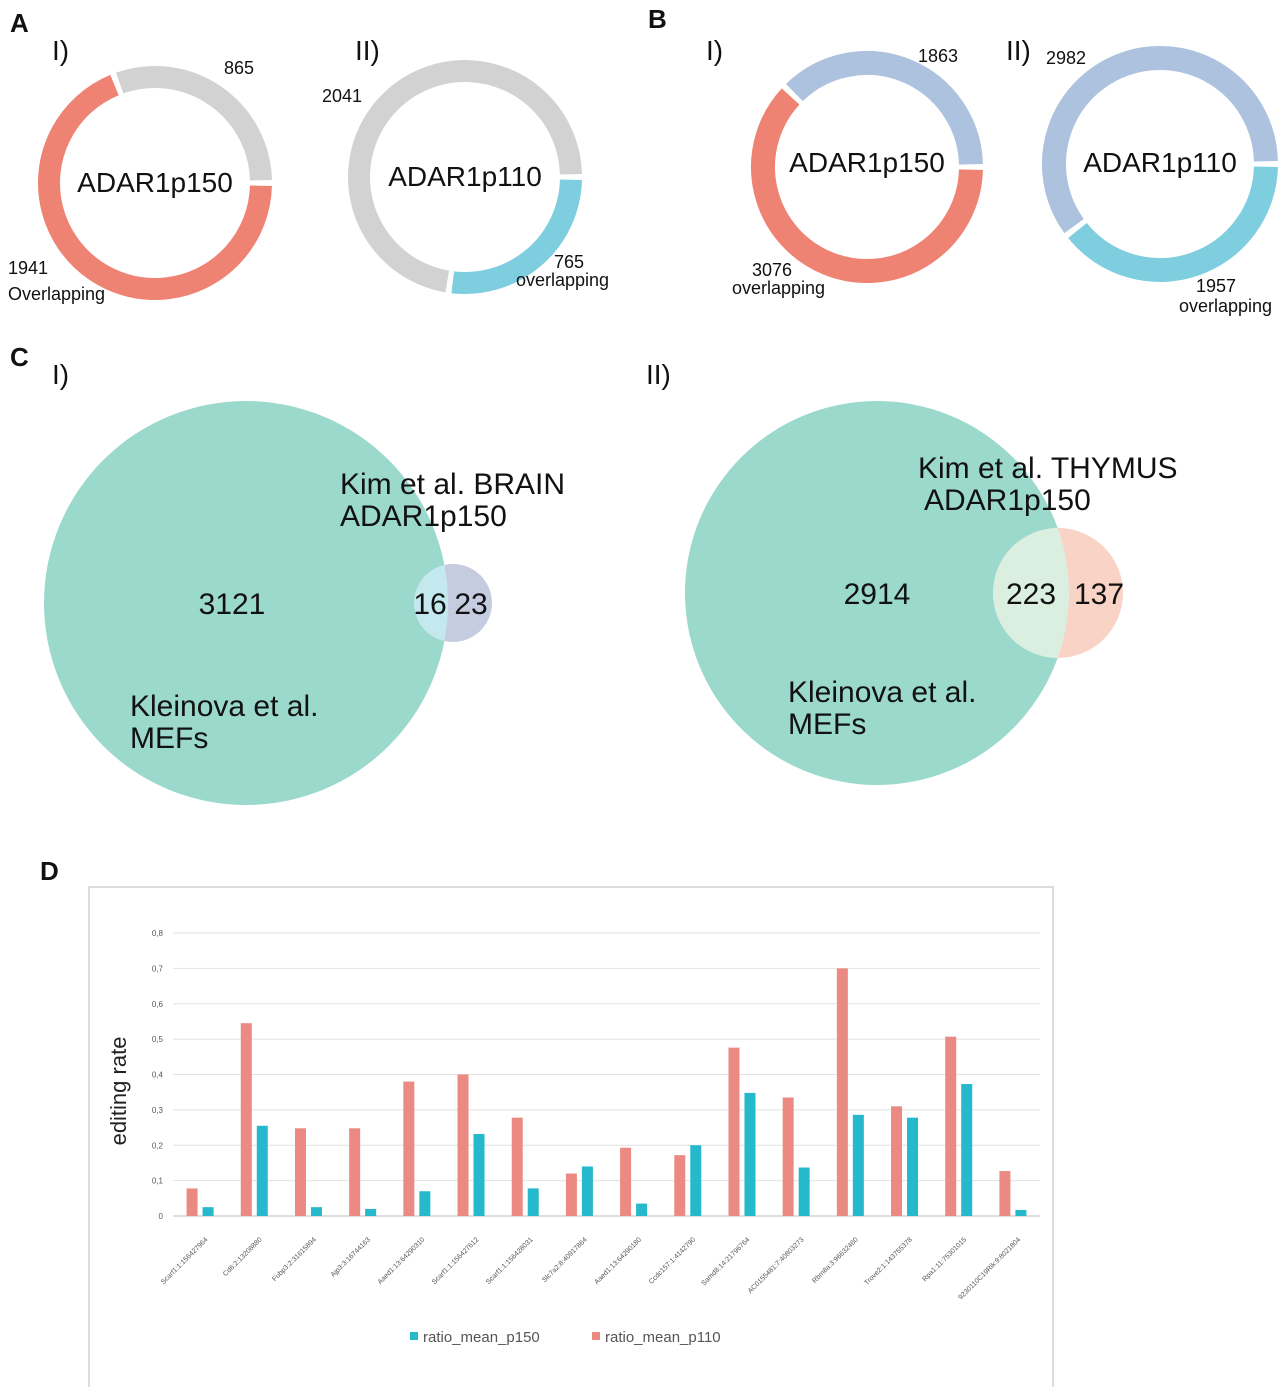 The image size is (1279, 1387). I want to click on donut-b-i-roman: I), so click(714, 50).